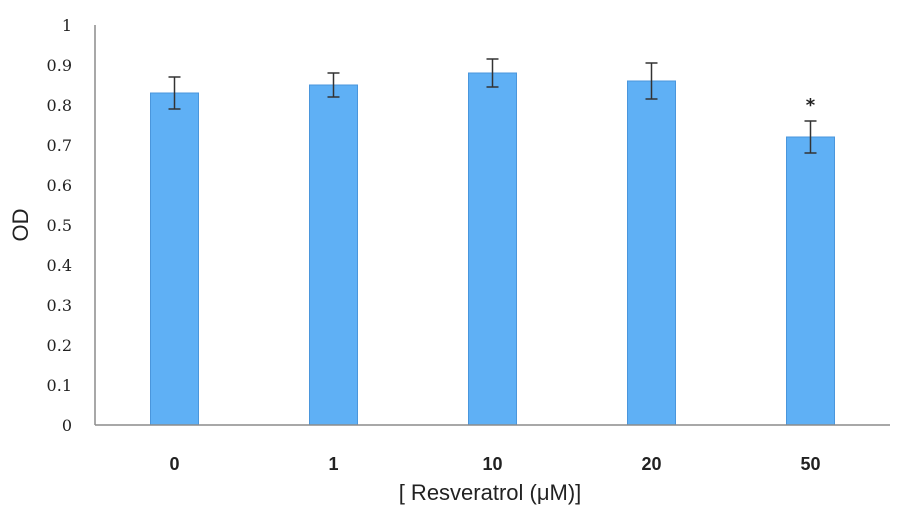 This screenshot has width=900, height=520. I want to click on y-tick-label: 0.8, so click(59, 105).